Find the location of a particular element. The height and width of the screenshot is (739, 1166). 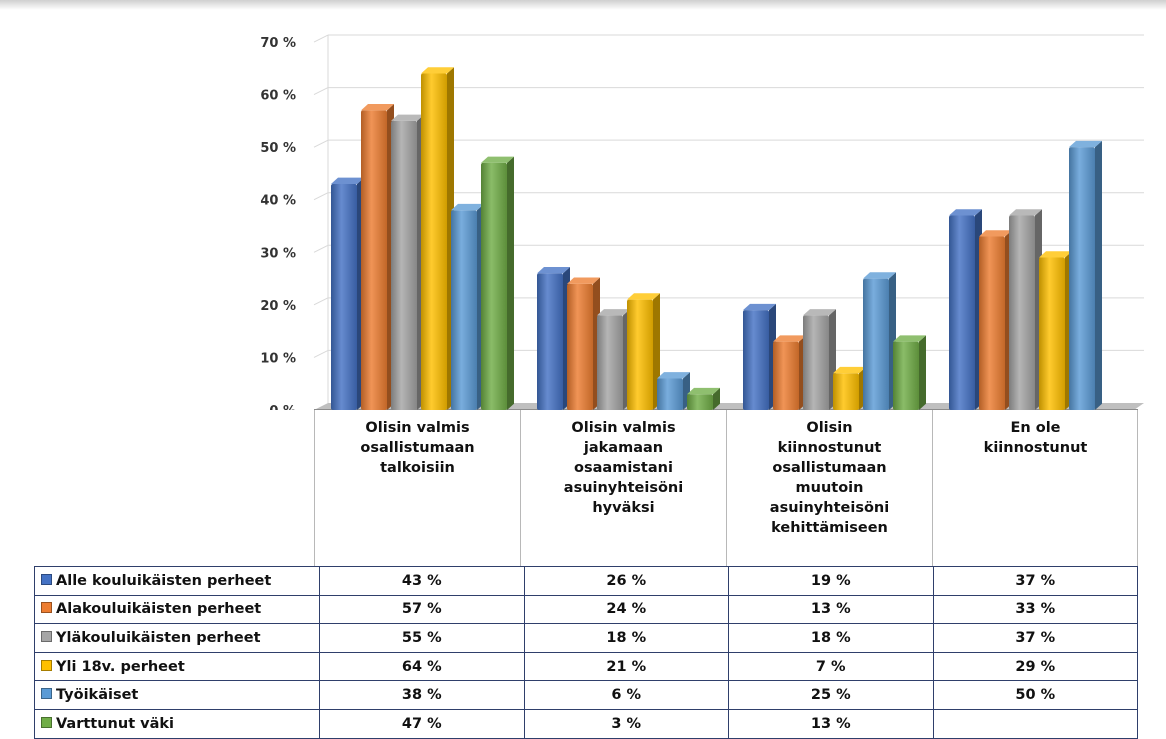

data-label: 3 % is located at coordinates (626, 723).